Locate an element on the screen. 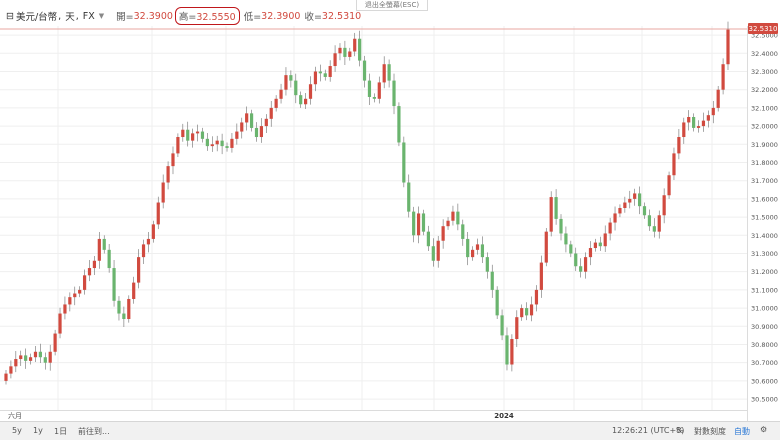 This screenshot has width=780, height=440. percent-toggle: % is located at coordinates (680, 430).